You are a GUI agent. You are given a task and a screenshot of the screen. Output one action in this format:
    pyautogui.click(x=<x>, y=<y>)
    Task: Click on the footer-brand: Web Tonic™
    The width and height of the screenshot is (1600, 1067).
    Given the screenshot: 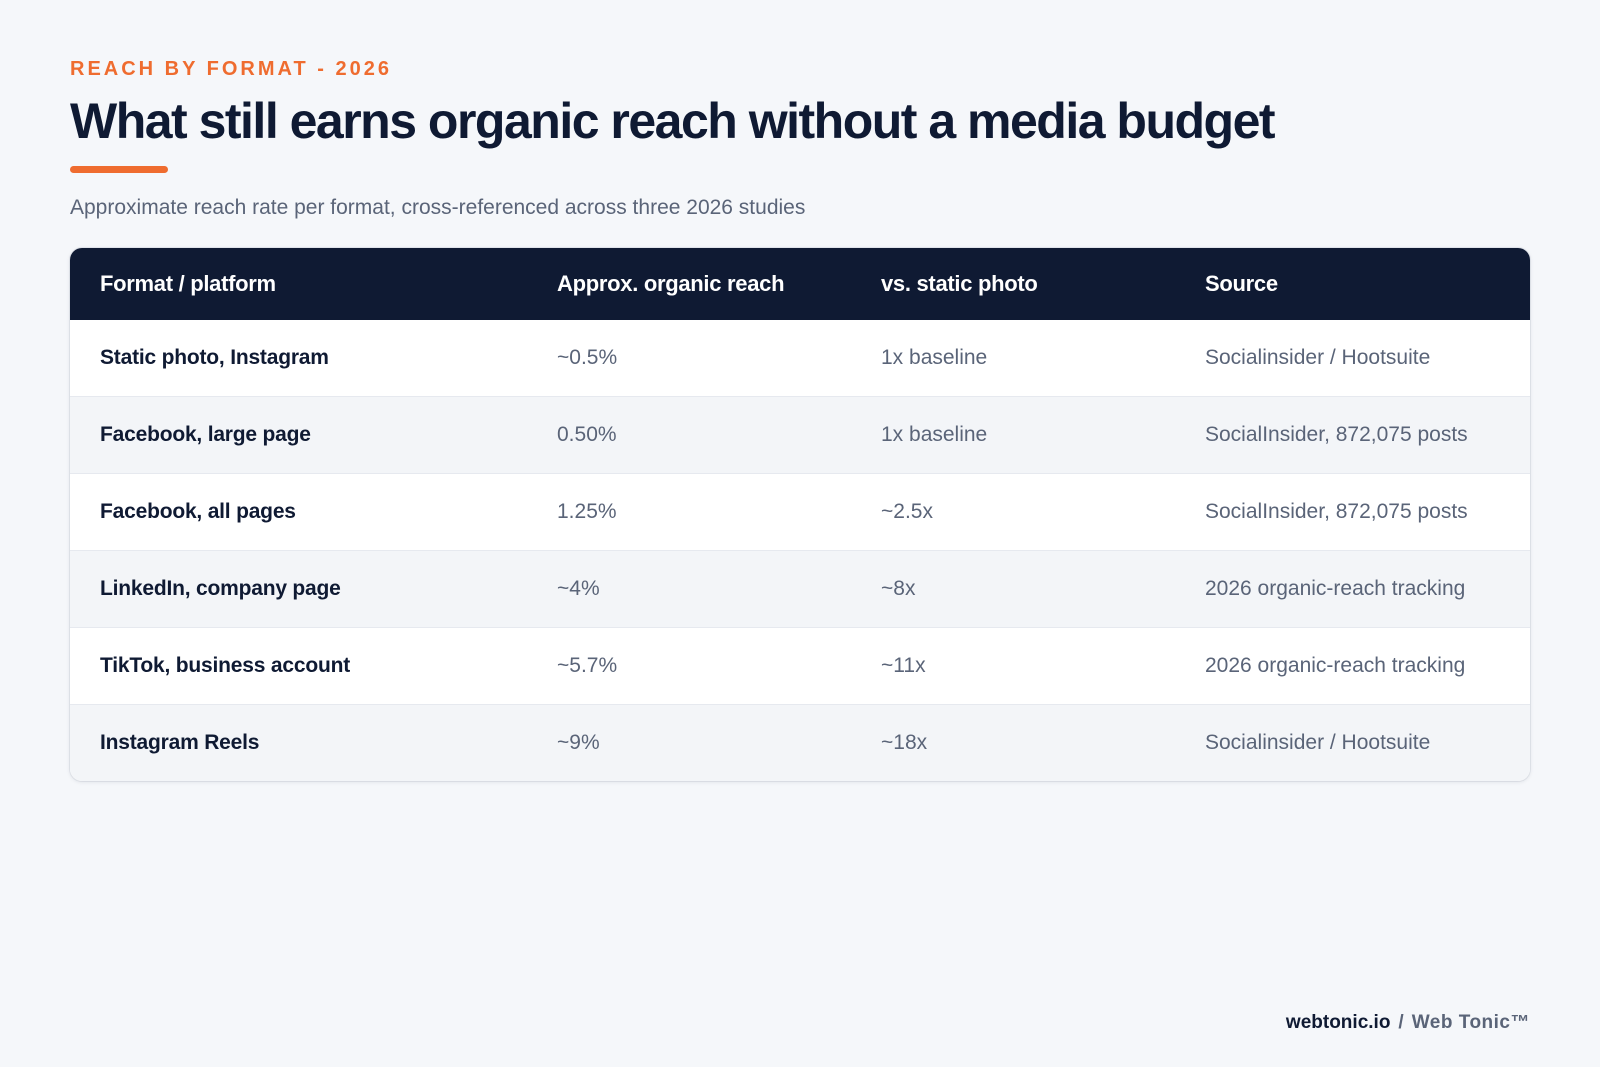 What is the action you would take?
    pyautogui.click(x=1470, y=1022)
    